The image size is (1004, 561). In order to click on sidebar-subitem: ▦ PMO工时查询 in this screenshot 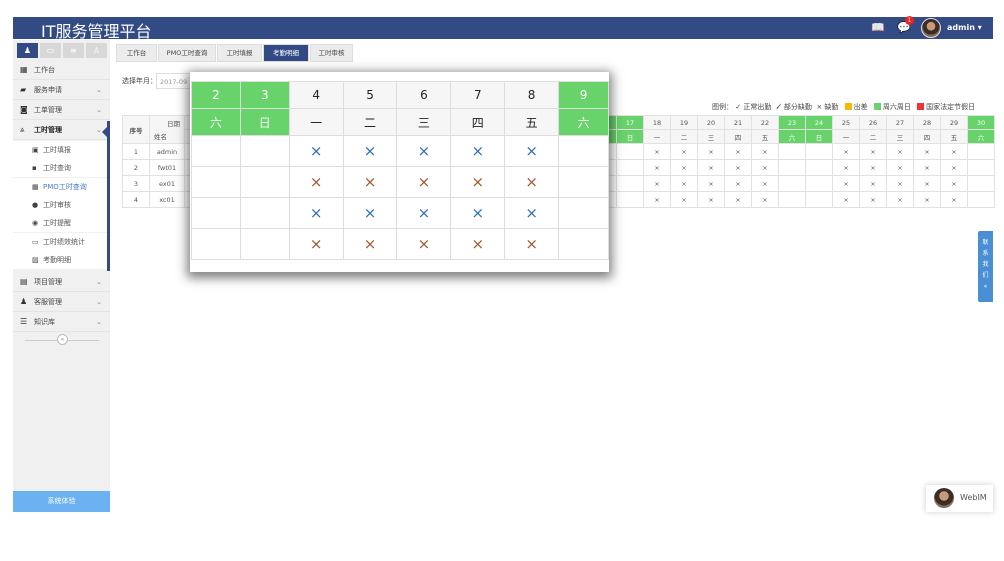, I will do `click(61, 186)`.